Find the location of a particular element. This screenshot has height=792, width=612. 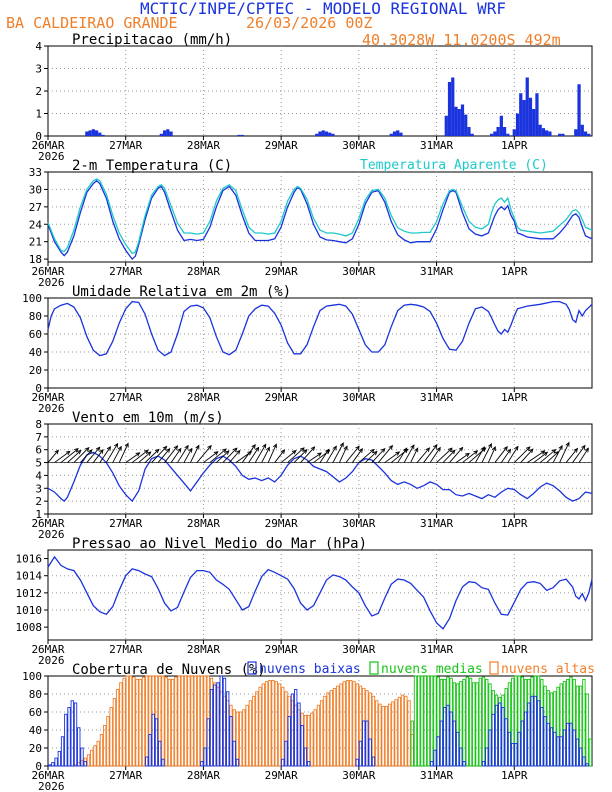

precip-ytick-label: 0 is located at coordinates (38, 136).